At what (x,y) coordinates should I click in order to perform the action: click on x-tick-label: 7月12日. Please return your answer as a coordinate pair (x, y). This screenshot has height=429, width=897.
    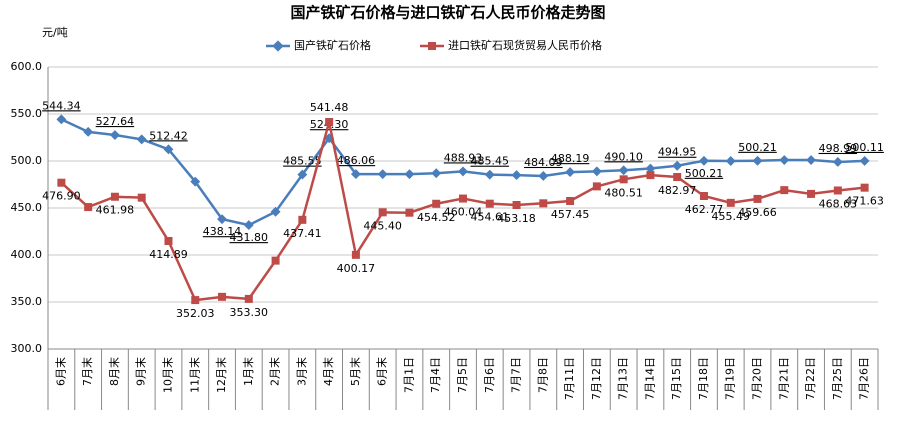
    Looking at the image, I should click on (596, 378).